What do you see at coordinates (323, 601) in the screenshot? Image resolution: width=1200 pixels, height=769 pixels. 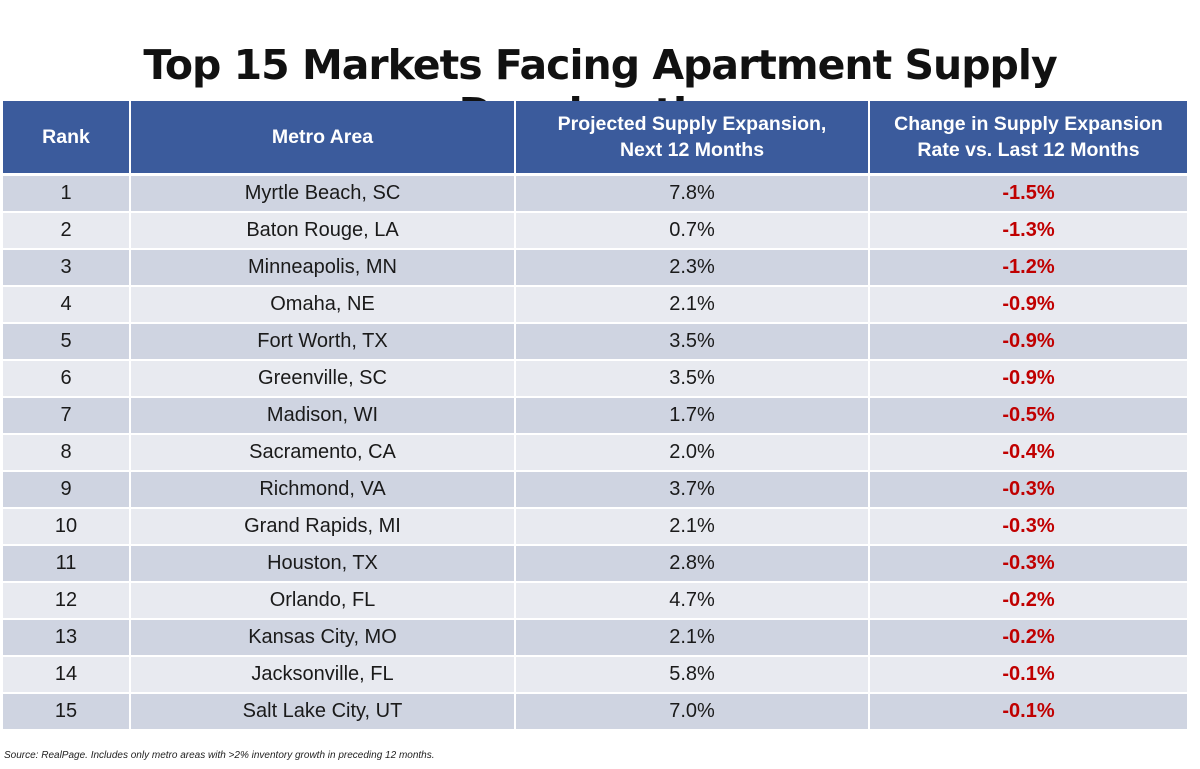 I see `metro-area-cell: Orlando, FL` at bounding box center [323, 601].